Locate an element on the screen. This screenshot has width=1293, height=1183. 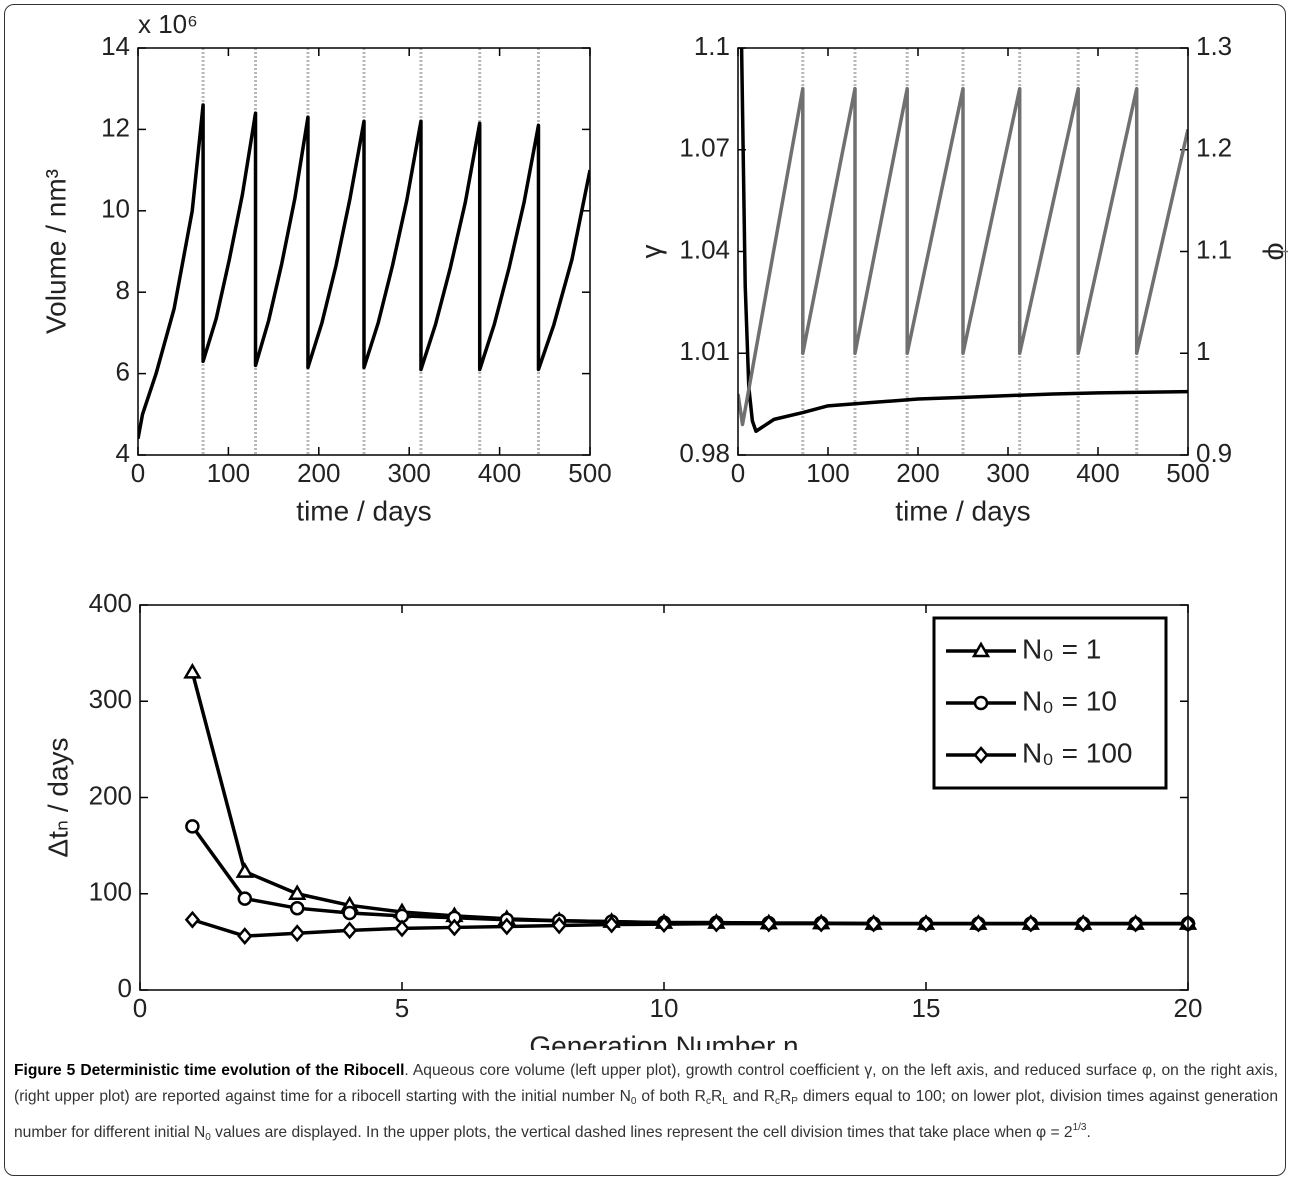
y2-tick-label: 1.1 is located at coordinates (1214, 249).